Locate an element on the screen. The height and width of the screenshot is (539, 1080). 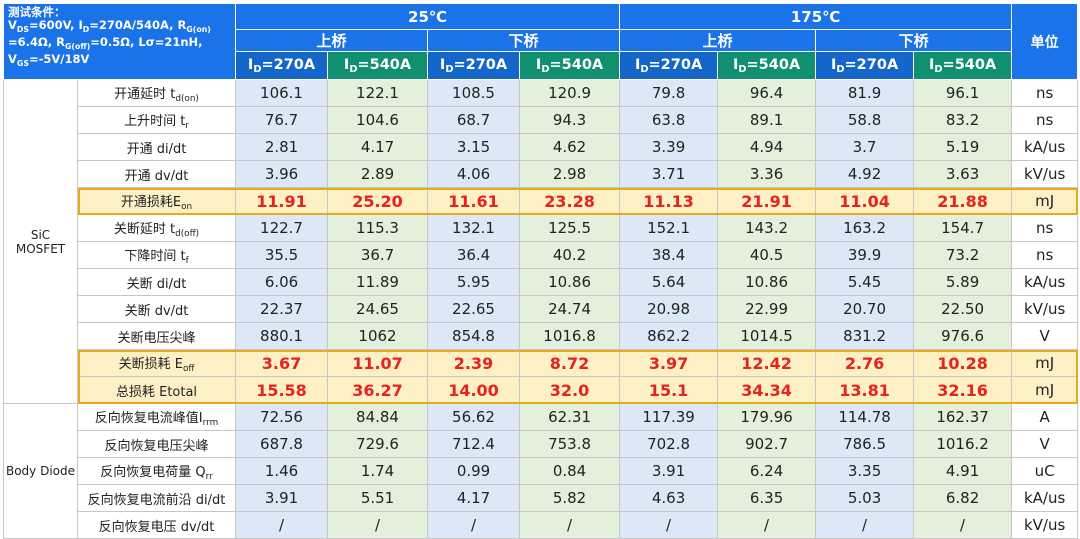
value-cell: 79.8 is located at coordinates (669, 93).